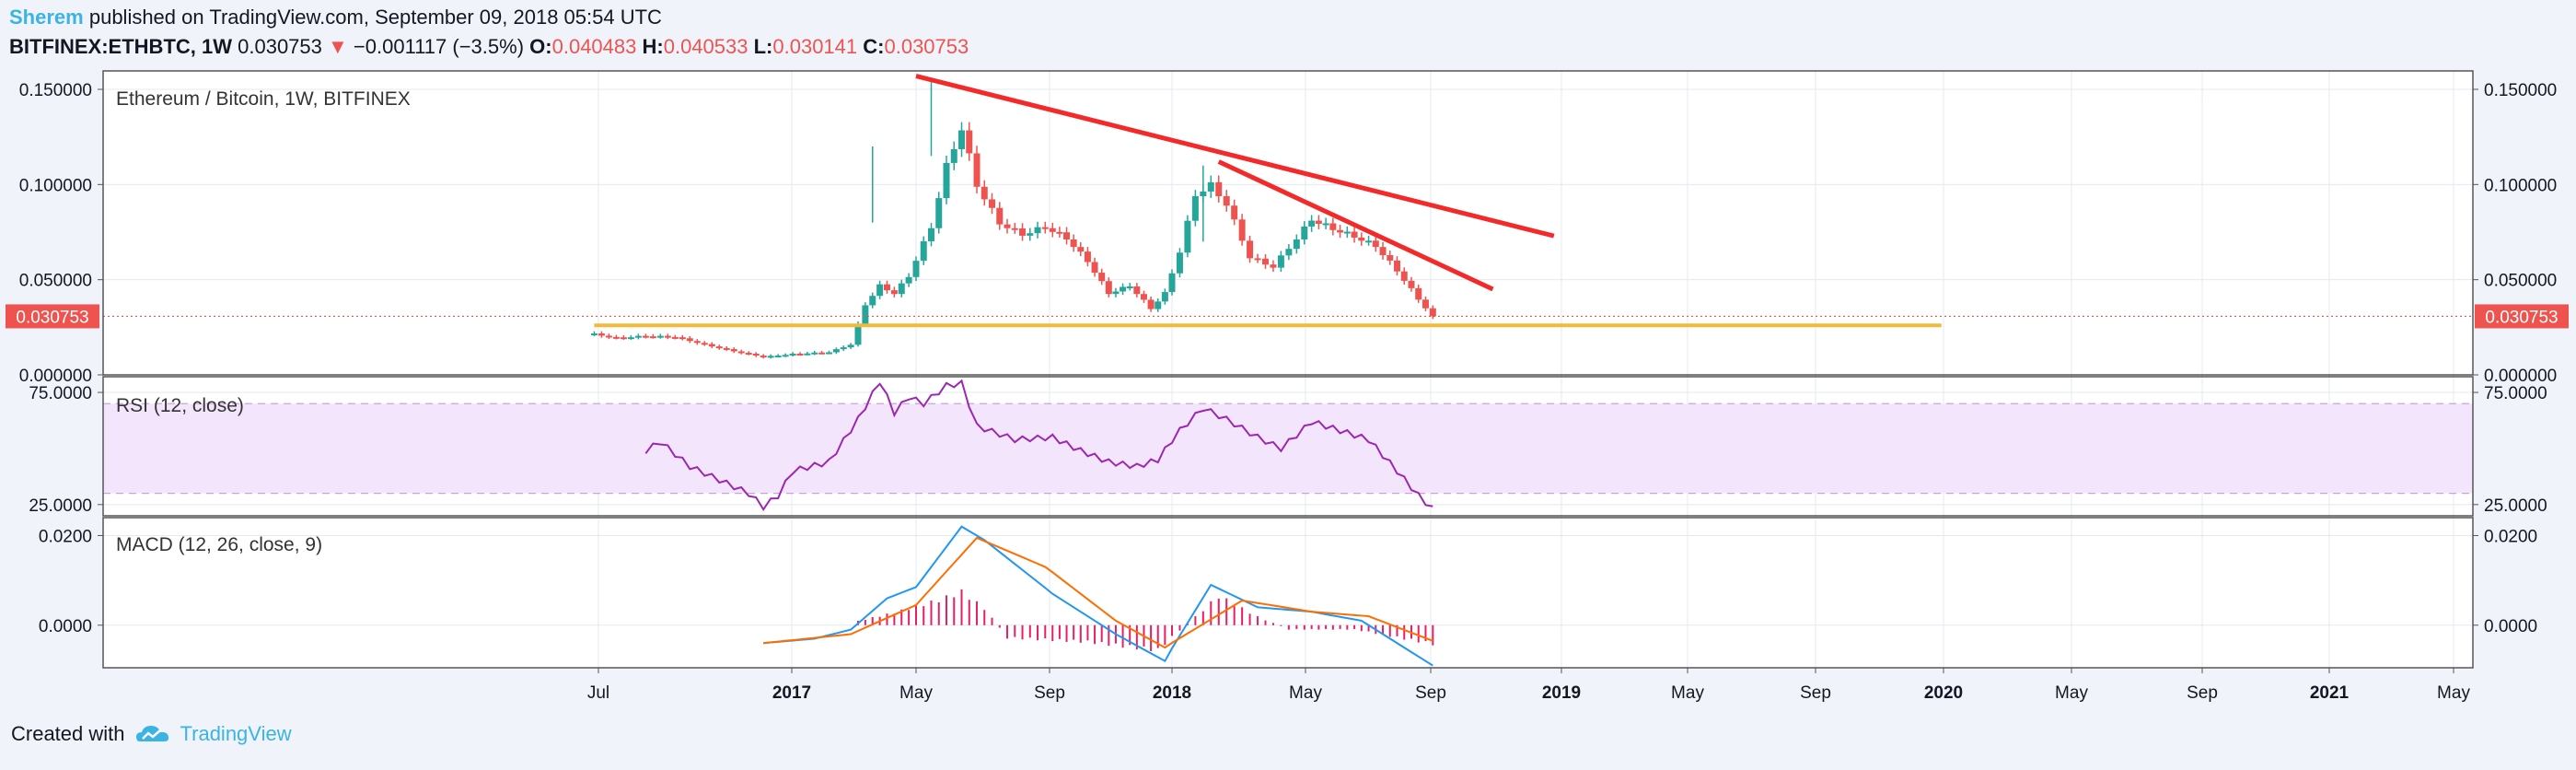  Describe the element at coordinates (791, 693) in the screenshot. I see `x-tick-label: 2017` at that location.